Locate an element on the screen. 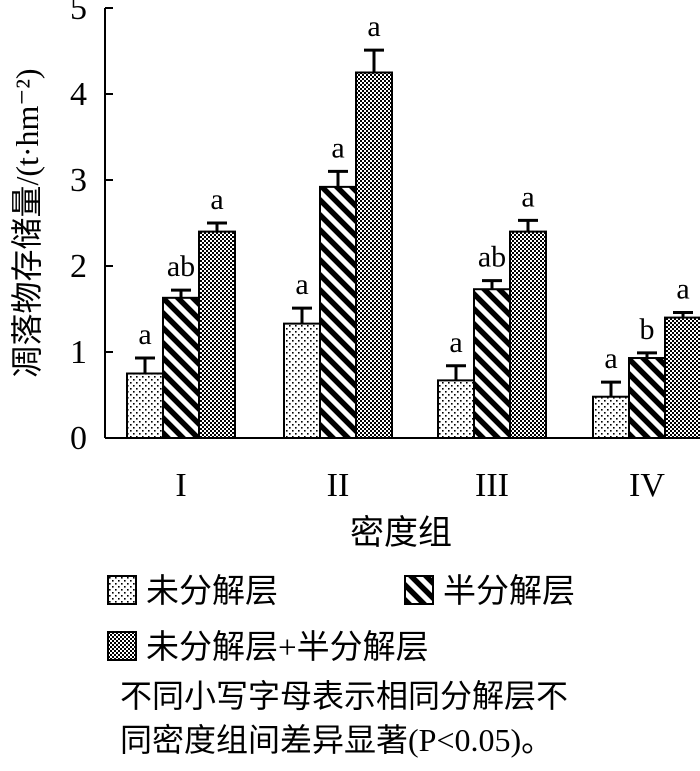  legend-item-semi-decomposed: 半分解层 is located at coordinates (489, 591).